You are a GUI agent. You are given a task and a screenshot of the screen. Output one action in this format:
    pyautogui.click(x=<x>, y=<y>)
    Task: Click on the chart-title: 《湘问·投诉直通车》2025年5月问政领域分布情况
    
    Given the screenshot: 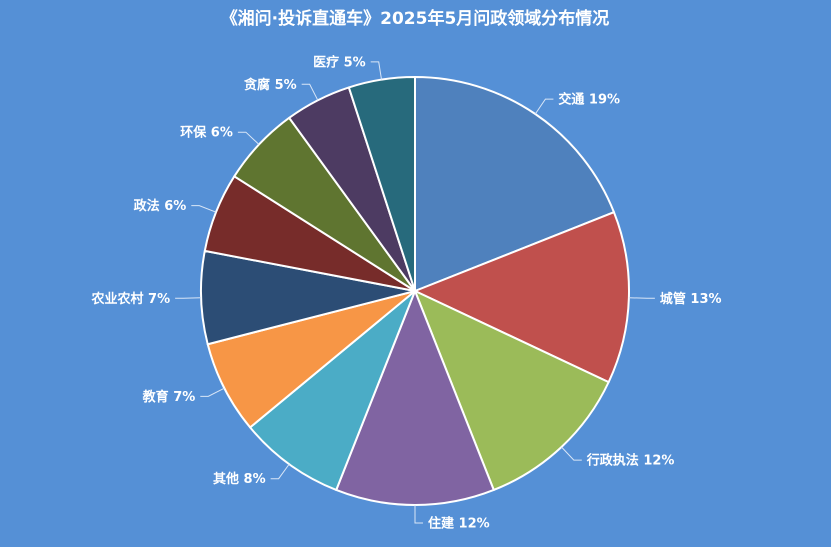 What is the action you would take?
    pyautogui.click(x=415, y=18)
    